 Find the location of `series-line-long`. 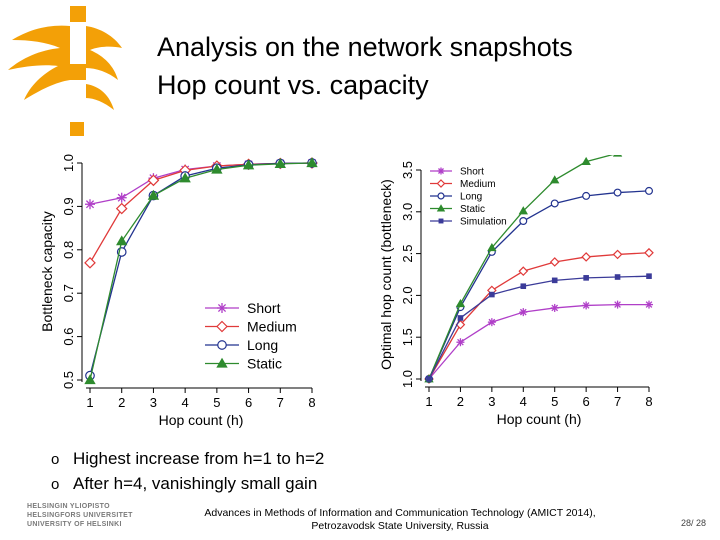

series-line-long is located at coordinates (201, 269).